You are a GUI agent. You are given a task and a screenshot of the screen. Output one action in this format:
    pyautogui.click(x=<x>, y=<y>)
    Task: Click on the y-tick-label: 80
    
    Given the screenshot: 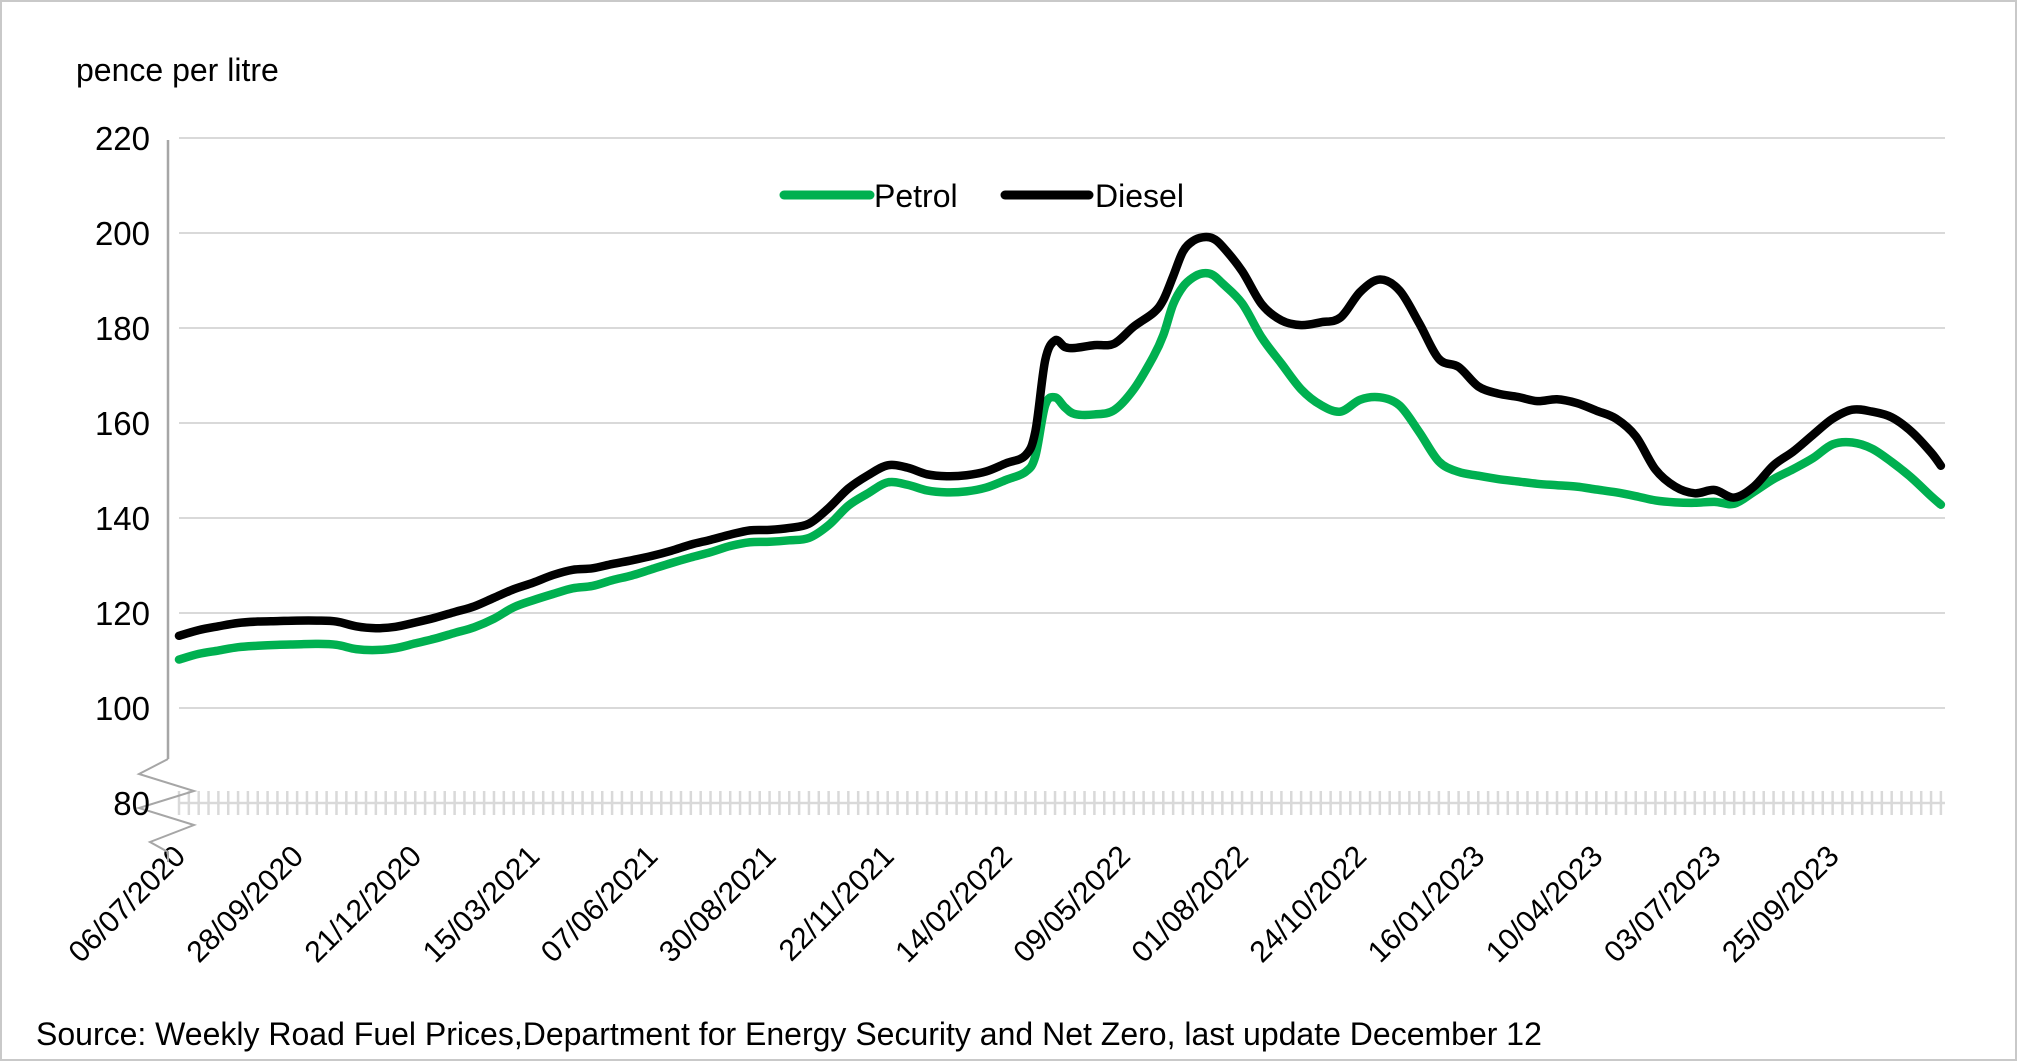 What is the action you would take?
    pyautogui.click(x=131, y=803)
    